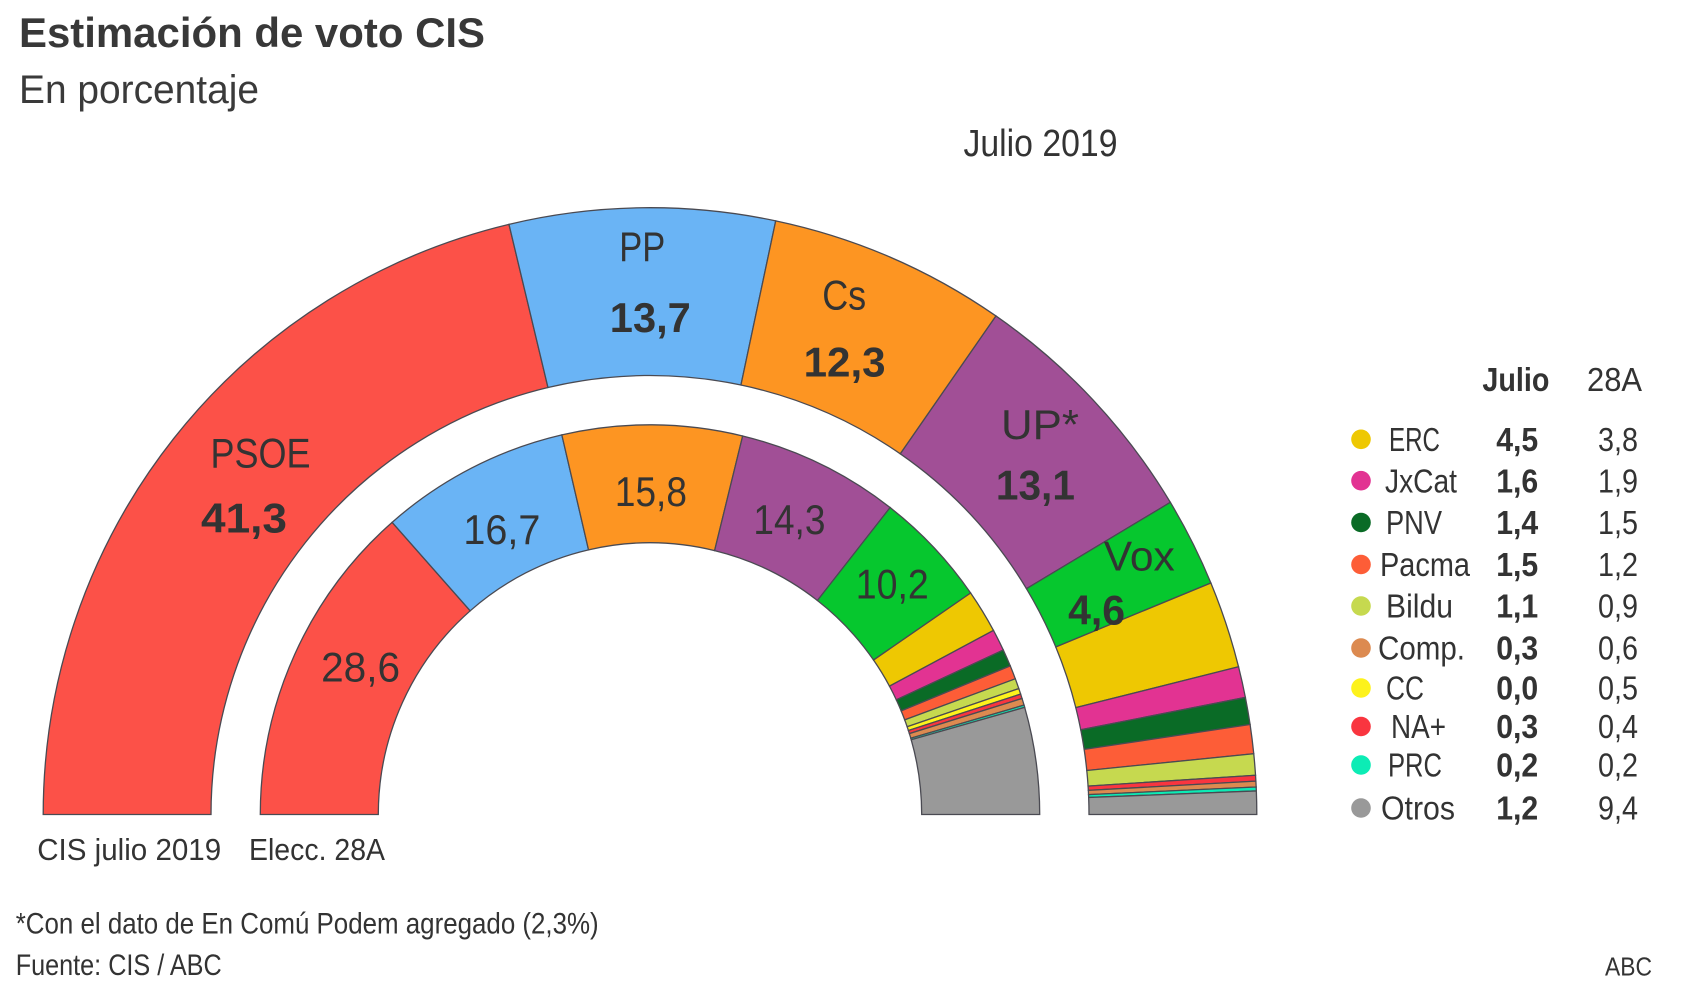  I want to click on svg-text: 28A, so click(1614, 379).